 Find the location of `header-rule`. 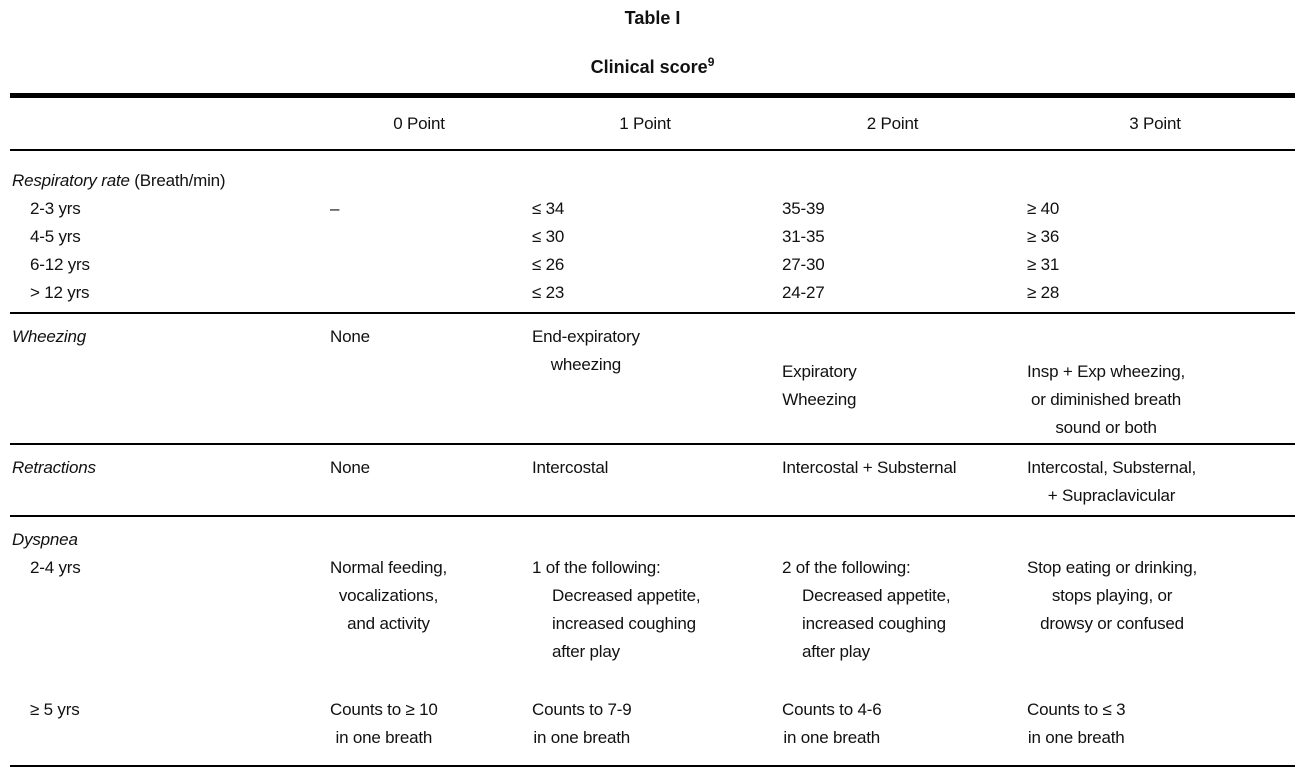

header-rule is located at coordinates (652, 150).